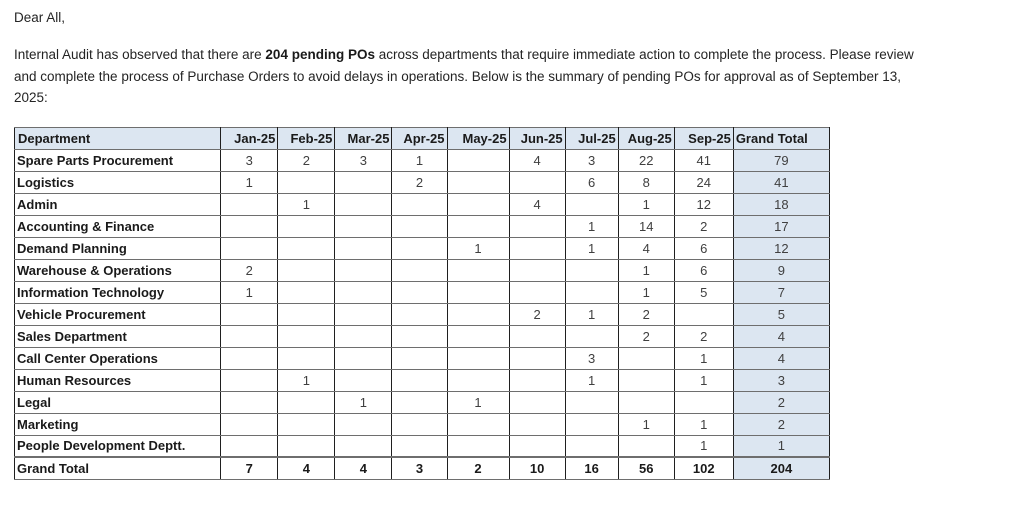 This screenshot has width=1024, height=520. I want to click on table-row: Demand Planning 1 1 4 6 12, so click(422, 248).